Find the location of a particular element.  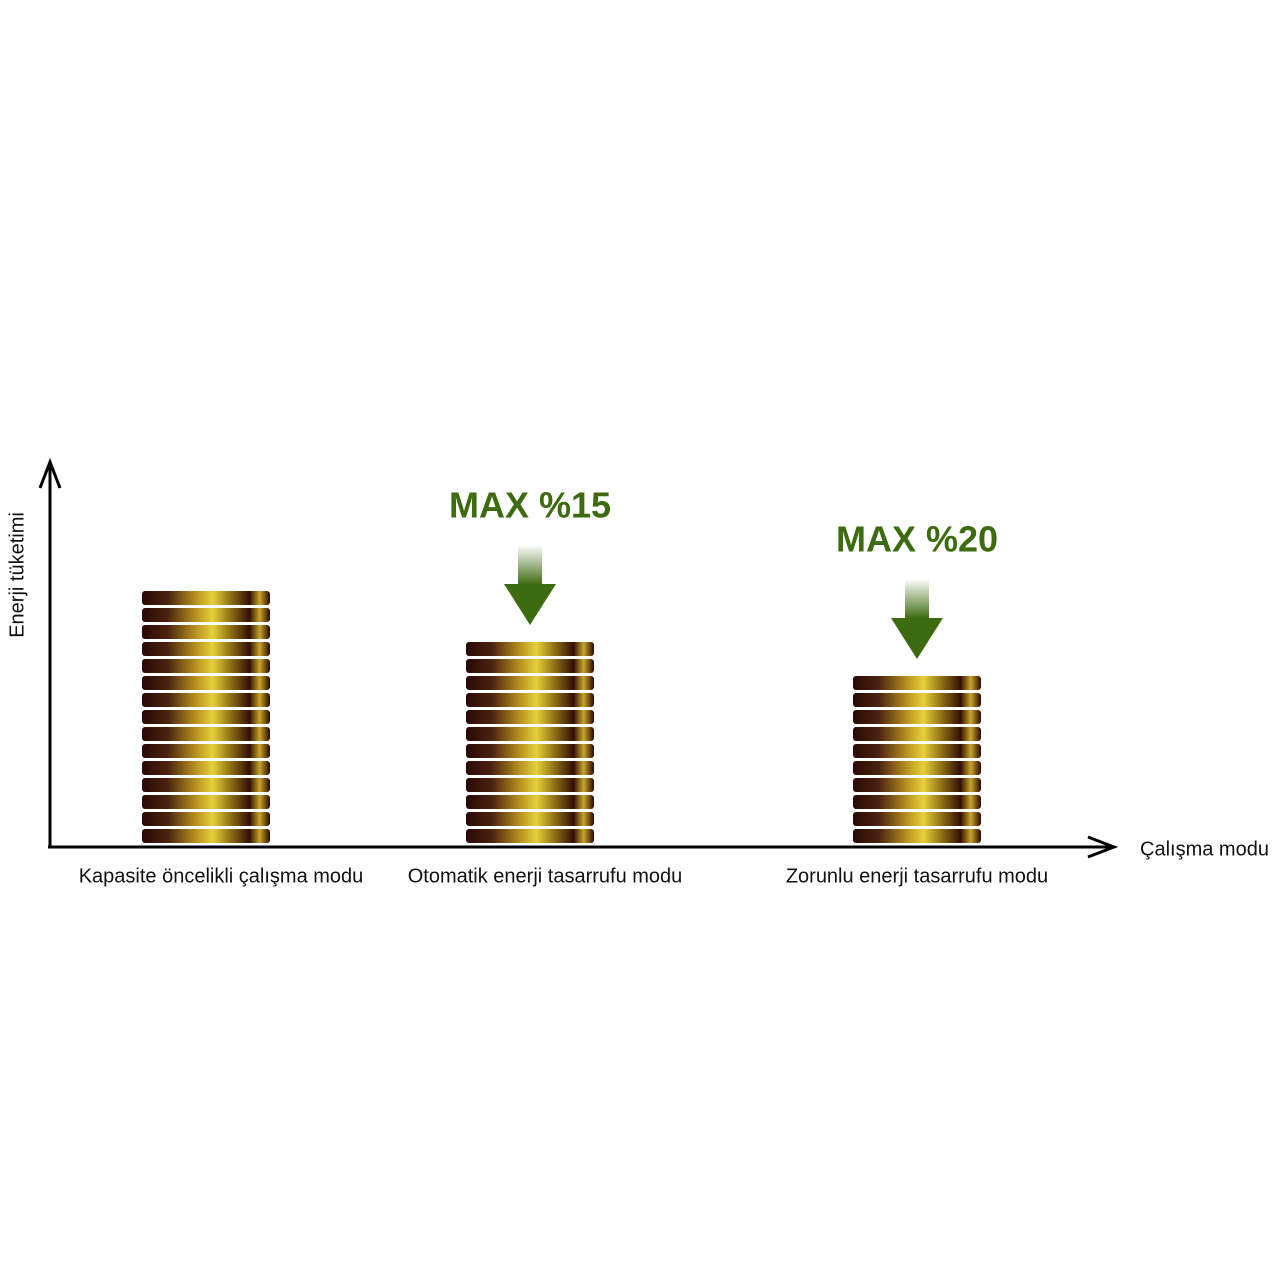

annotation: MAX %15 is located at coordinates (530, 505).